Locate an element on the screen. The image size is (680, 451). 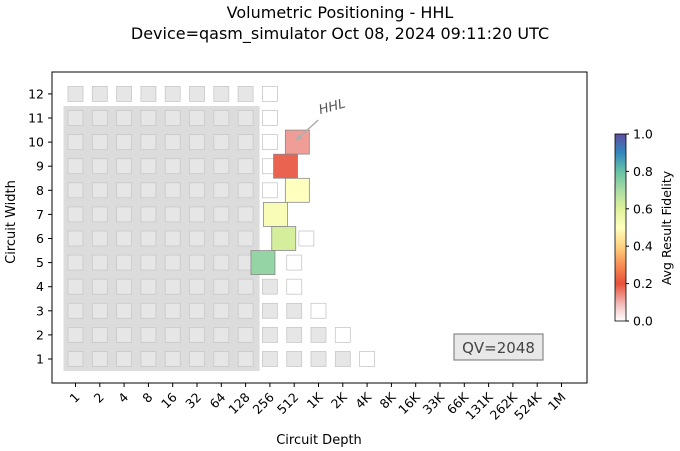
x-tick-label: 32 is located at coordinates (193, 401).